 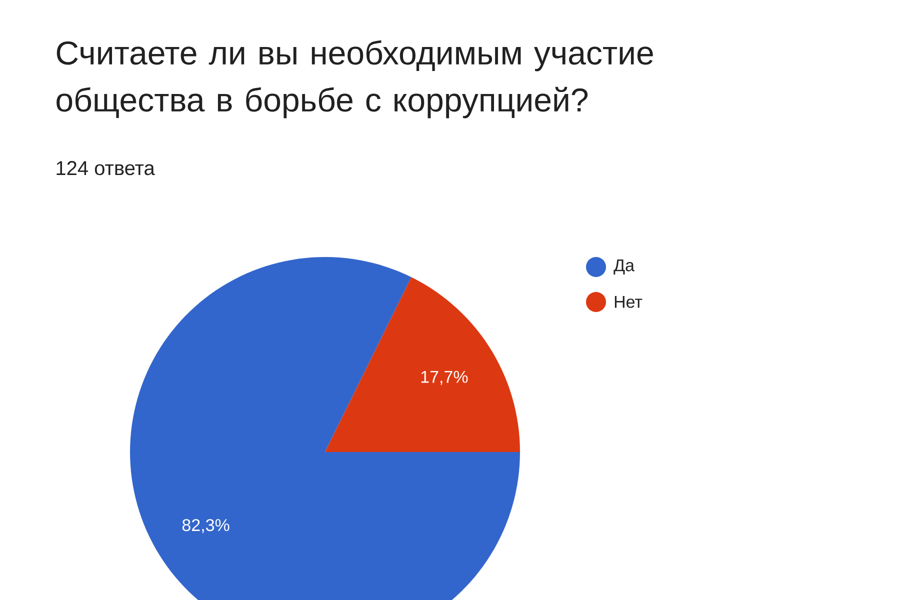 I want to click on data-label: 82,3%, so click(x=206, y=526).